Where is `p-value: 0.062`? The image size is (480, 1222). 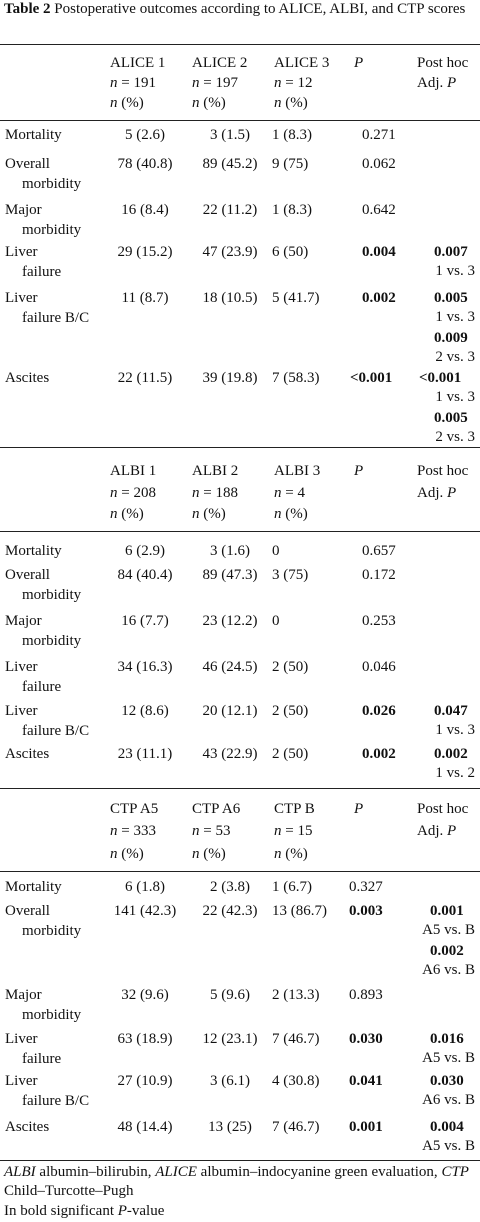
p-value: 0.062 is located at coordinates (379, 164).